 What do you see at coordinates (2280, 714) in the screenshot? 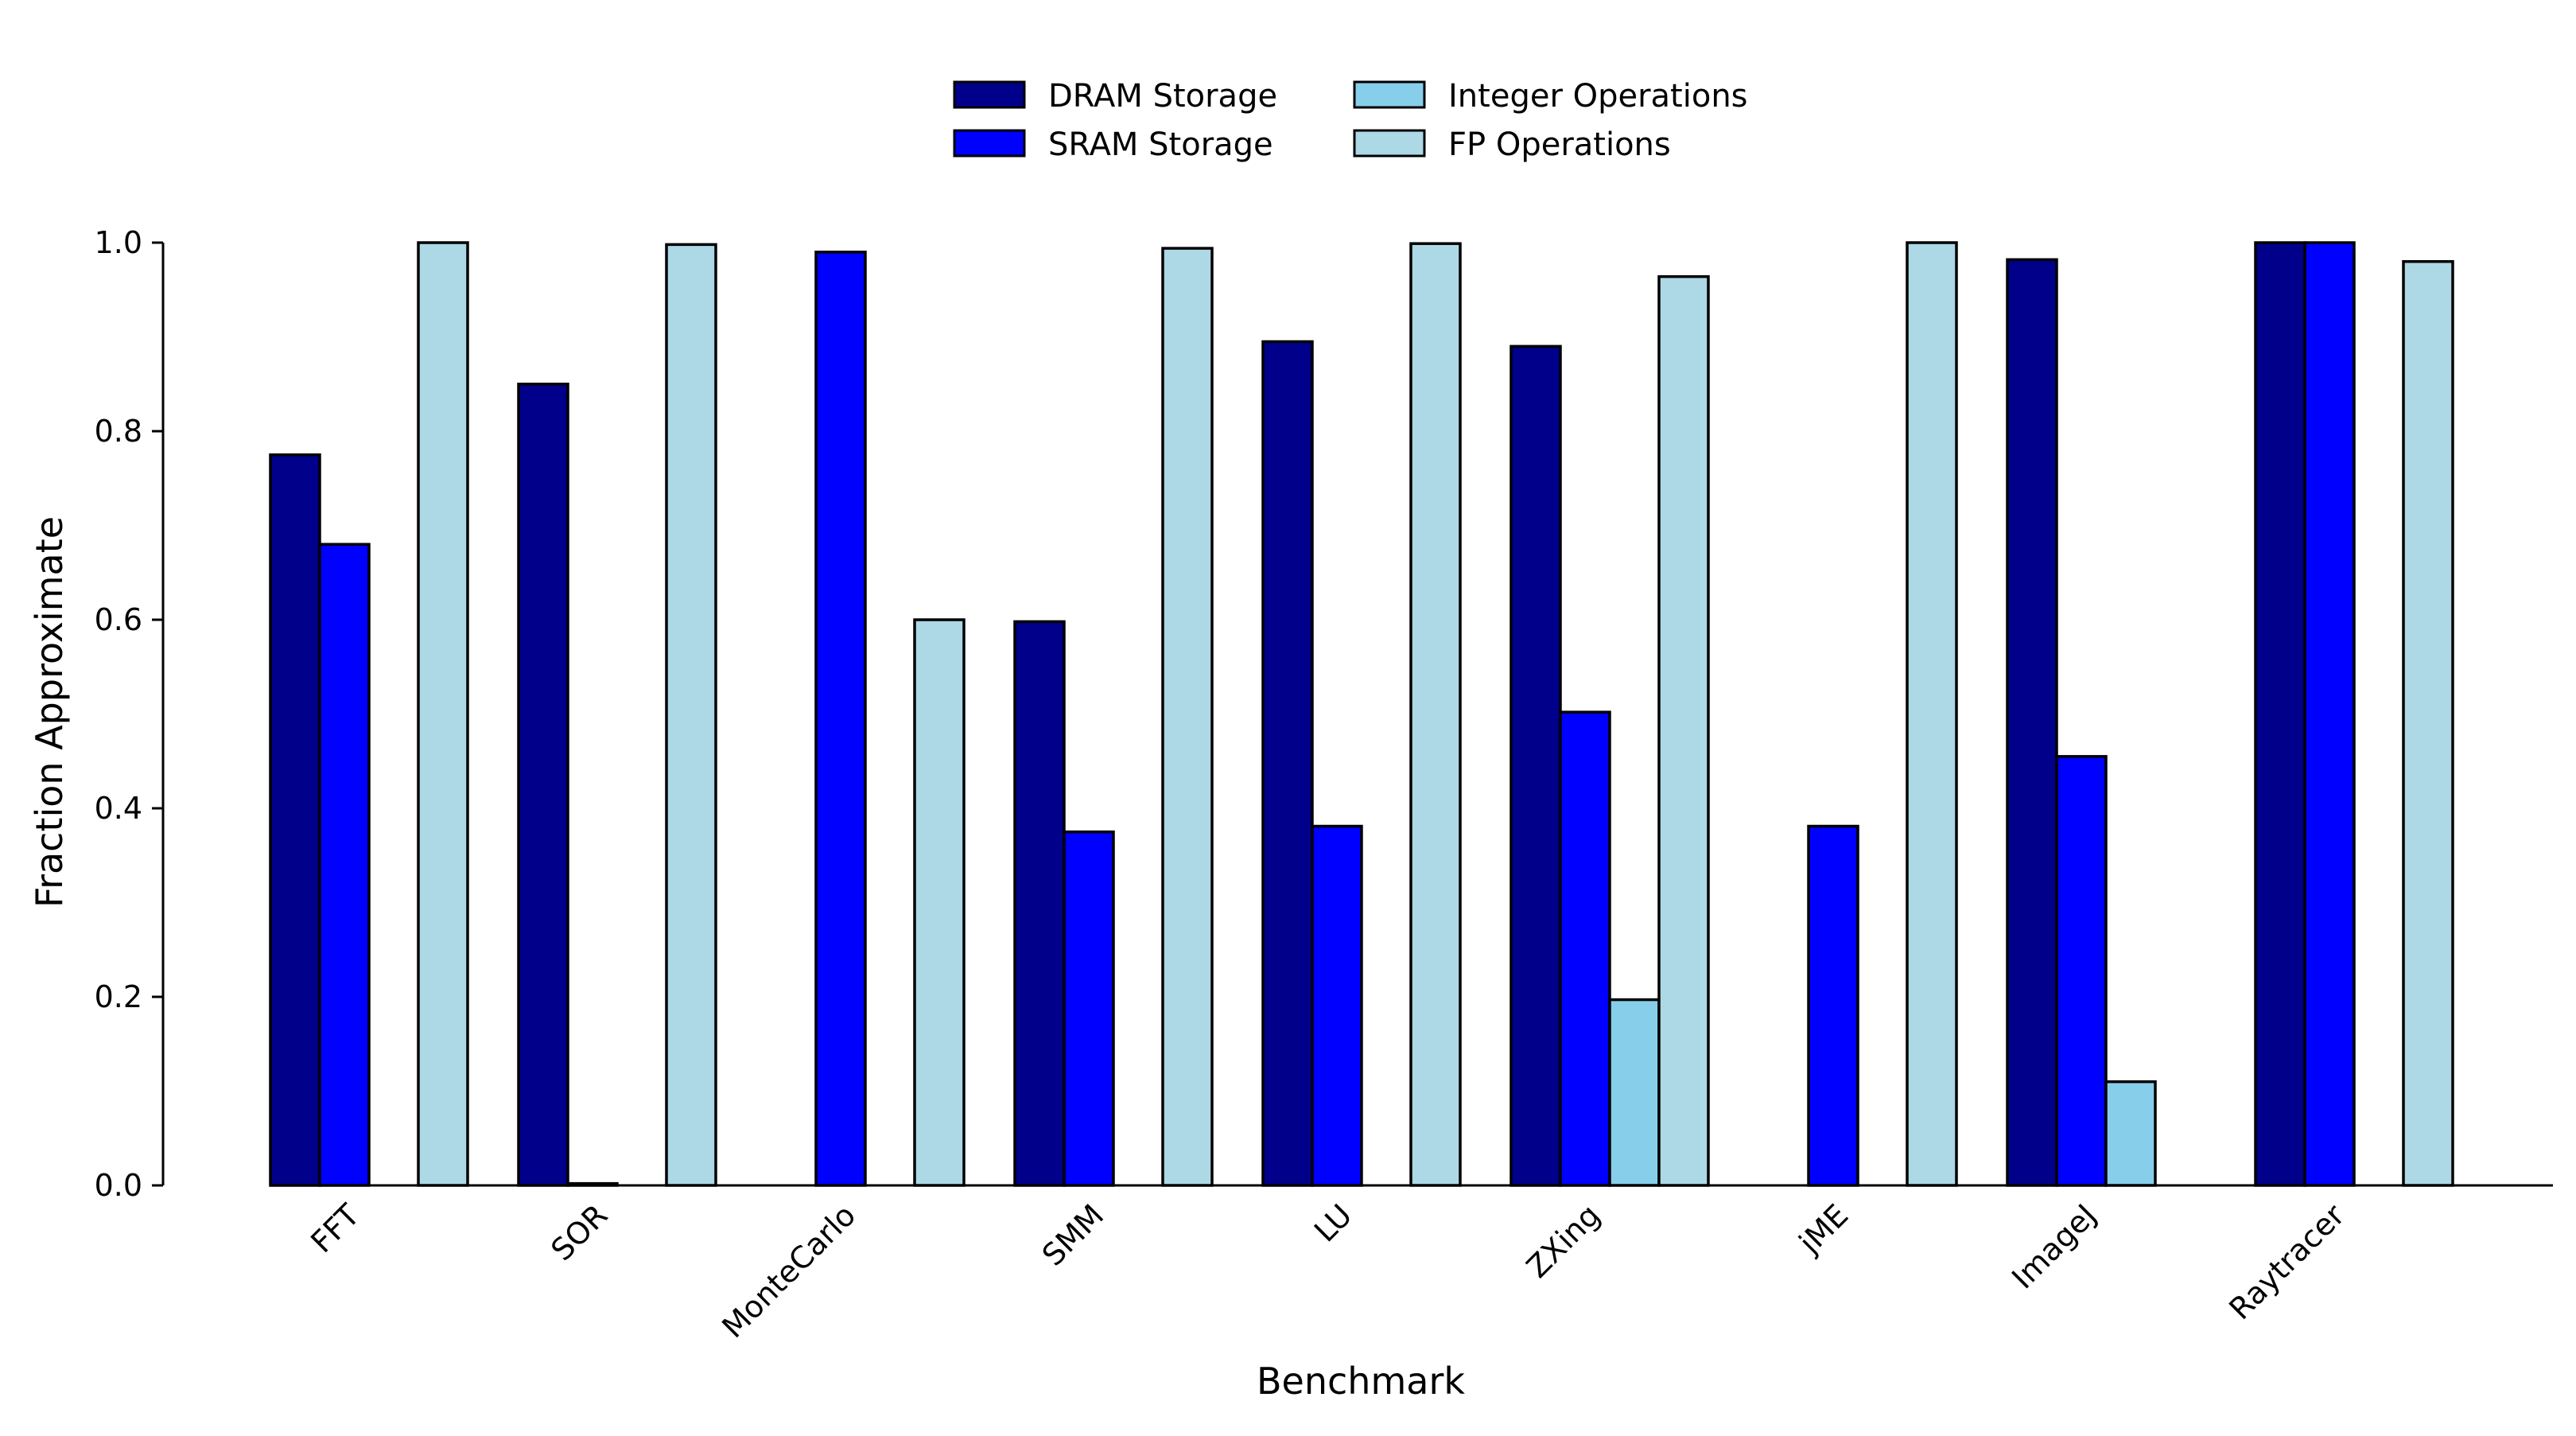
I see `bar-dram-storage-raytracer` at bounding box center [2280, 714].